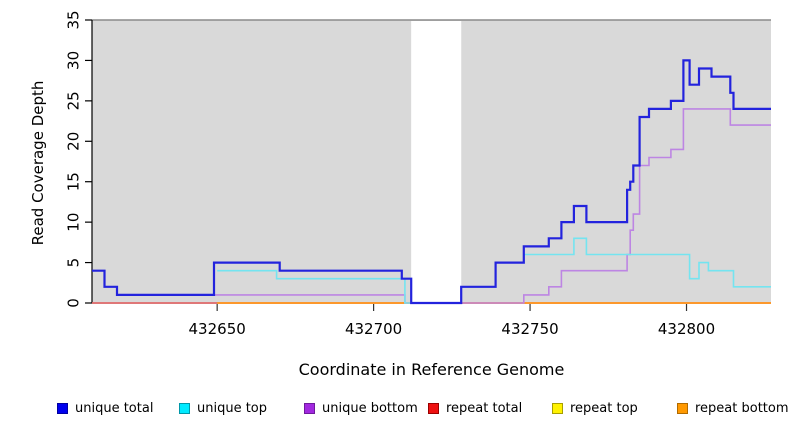 The width and height of the screenshot is (792, 432). What do you see at coordinates (373, 329) in the screenshot?
I see `x-tick-label: 432700` at bounding box center [373, 329].